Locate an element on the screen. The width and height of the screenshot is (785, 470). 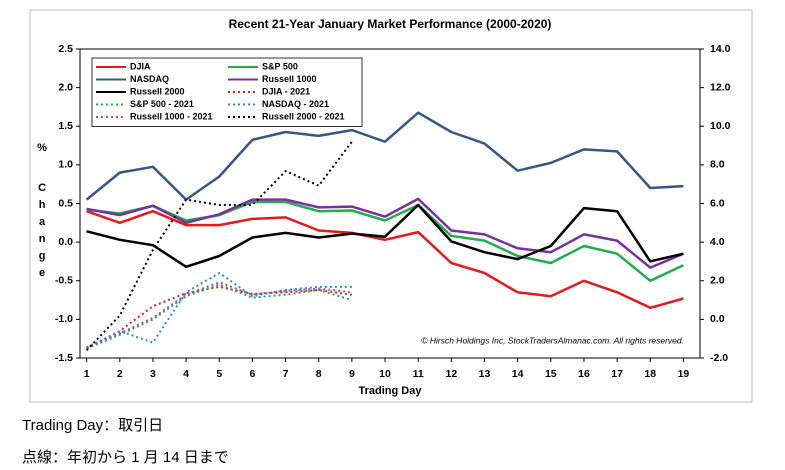
x-axis-title: Trading Day is located at coordinates (391, 391).